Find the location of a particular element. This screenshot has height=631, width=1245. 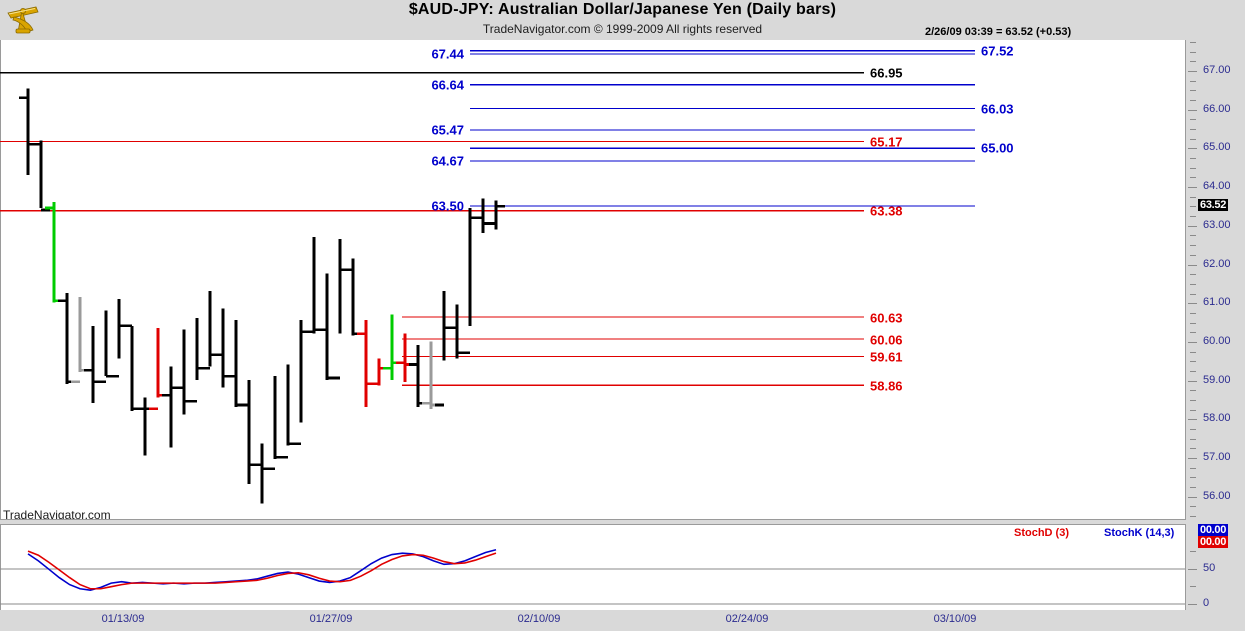

price-readout: 2/26/09 03:39 = 63.52 (+0.53) is located at coordinates (998, 32).